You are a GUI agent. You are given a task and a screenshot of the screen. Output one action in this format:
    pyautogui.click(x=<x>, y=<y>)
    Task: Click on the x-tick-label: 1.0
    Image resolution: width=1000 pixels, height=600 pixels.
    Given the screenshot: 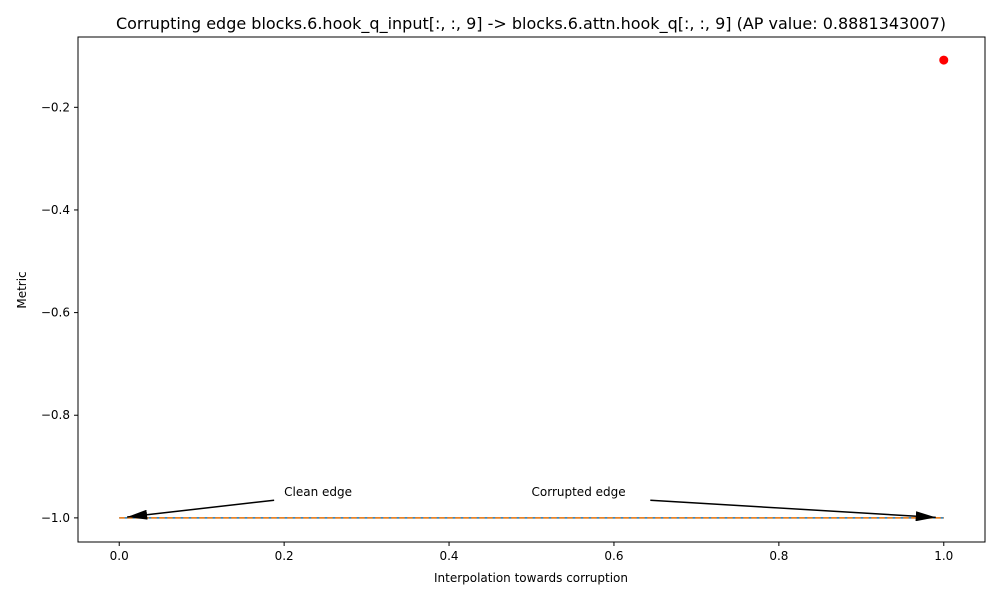 What is the action you would take?
    pyautogui.click(x=943, y=556)
    